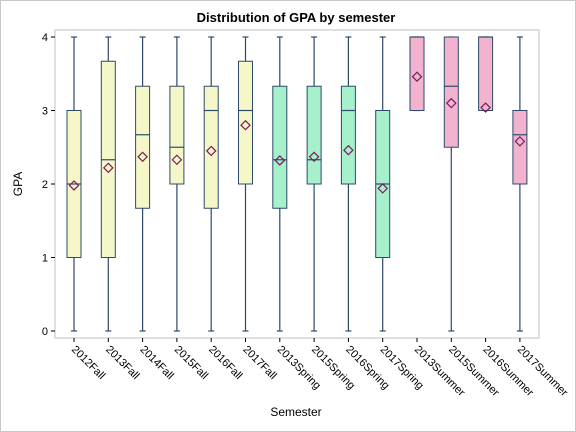 The height and width of the screenshot is (432, 576). What do you see at coordinates (45, 332) in the screenshot?
I see `y-tick-label: 0` at bounding box center [45, 332].